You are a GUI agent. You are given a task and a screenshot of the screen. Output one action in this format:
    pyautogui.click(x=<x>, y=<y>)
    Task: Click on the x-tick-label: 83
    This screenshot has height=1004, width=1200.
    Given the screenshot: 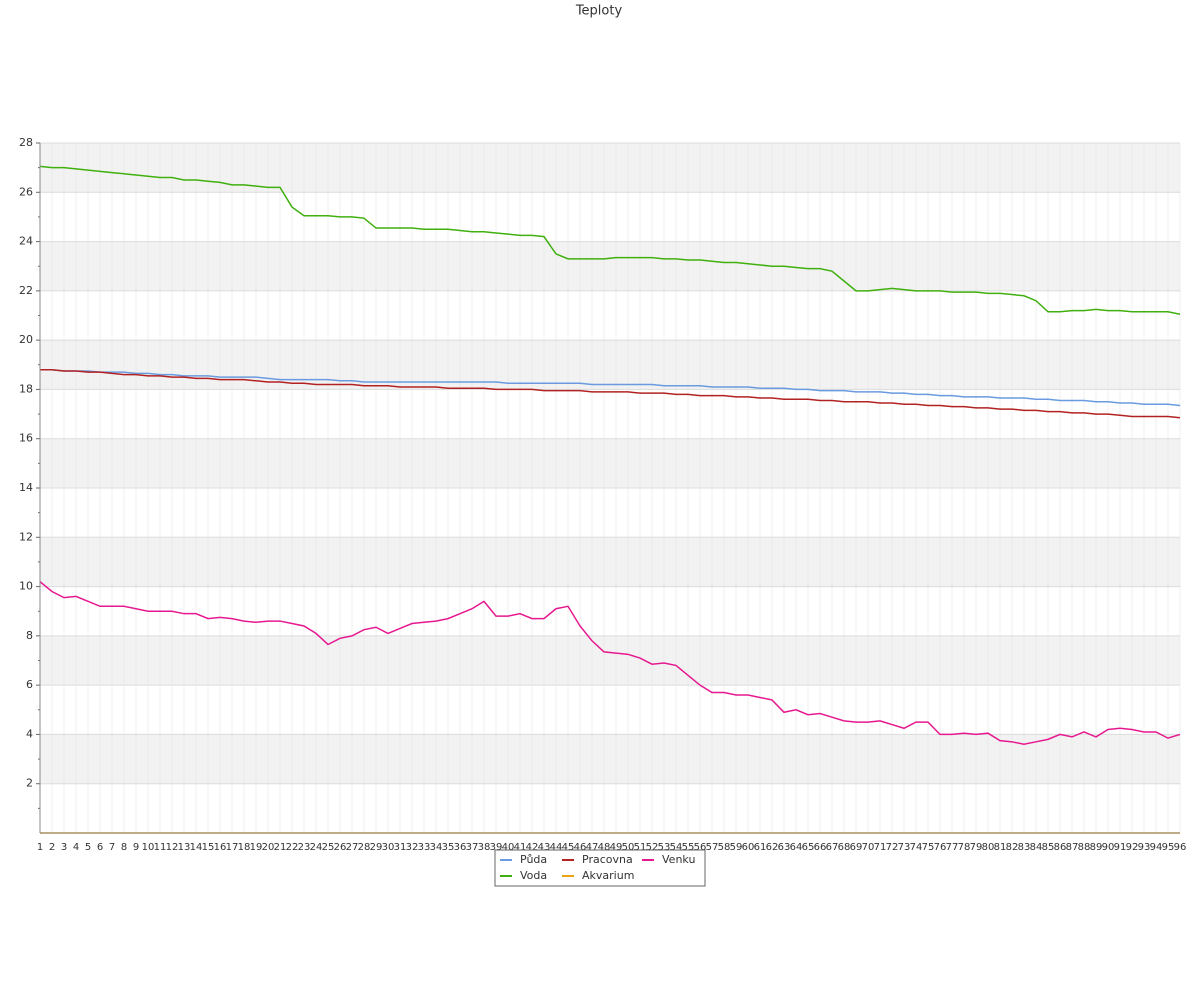 What is the action you would take?
    pyautogui.click(x=1024, y=847)
    